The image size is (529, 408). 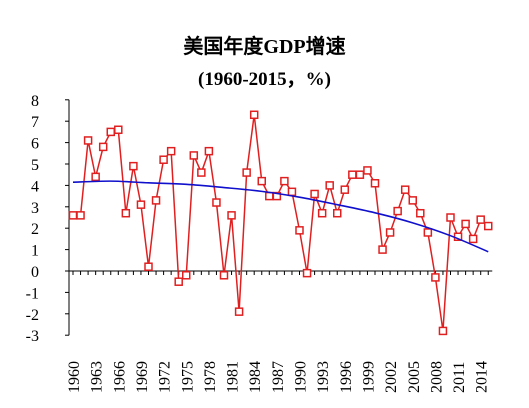 What do you see at coordinates (119, 377) in the screenshot?
I see `x-tick-label: 1966` at bounding box center [119, 377].